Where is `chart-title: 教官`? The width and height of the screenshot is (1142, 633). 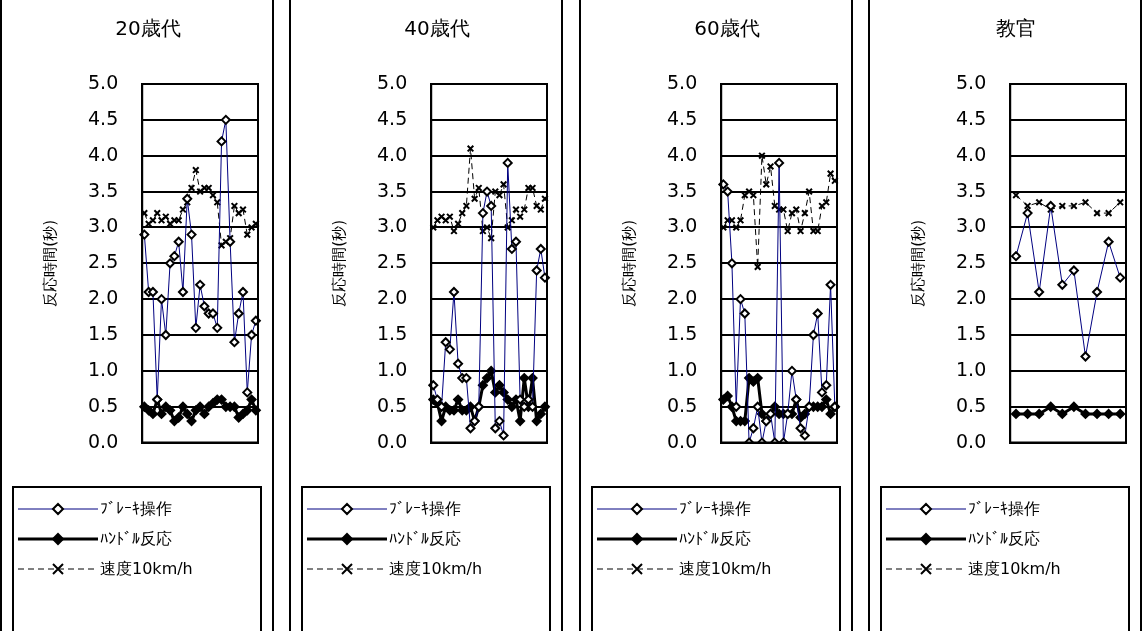 chart-title: 教官 is located at coordinates (1015, 28).